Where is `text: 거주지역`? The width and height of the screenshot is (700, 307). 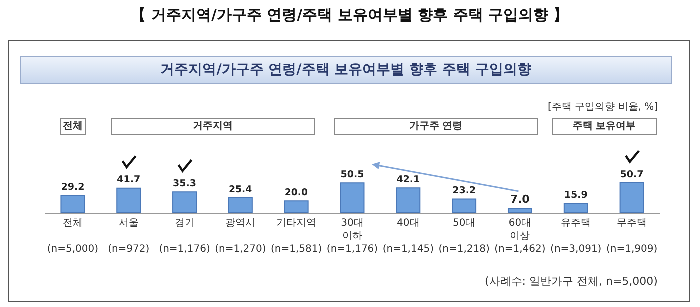 text: 거주지역 is located at coordinates (213, 126).